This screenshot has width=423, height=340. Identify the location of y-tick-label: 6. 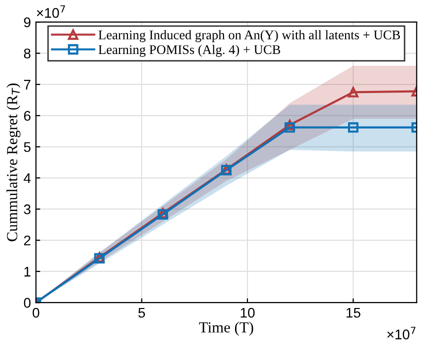
(27, 115).